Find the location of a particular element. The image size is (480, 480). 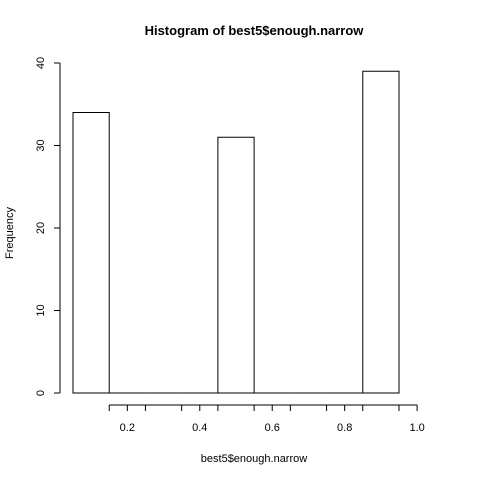

chart-title: Histogram of best5$enough.narrow is located at coordinates (255, 30).